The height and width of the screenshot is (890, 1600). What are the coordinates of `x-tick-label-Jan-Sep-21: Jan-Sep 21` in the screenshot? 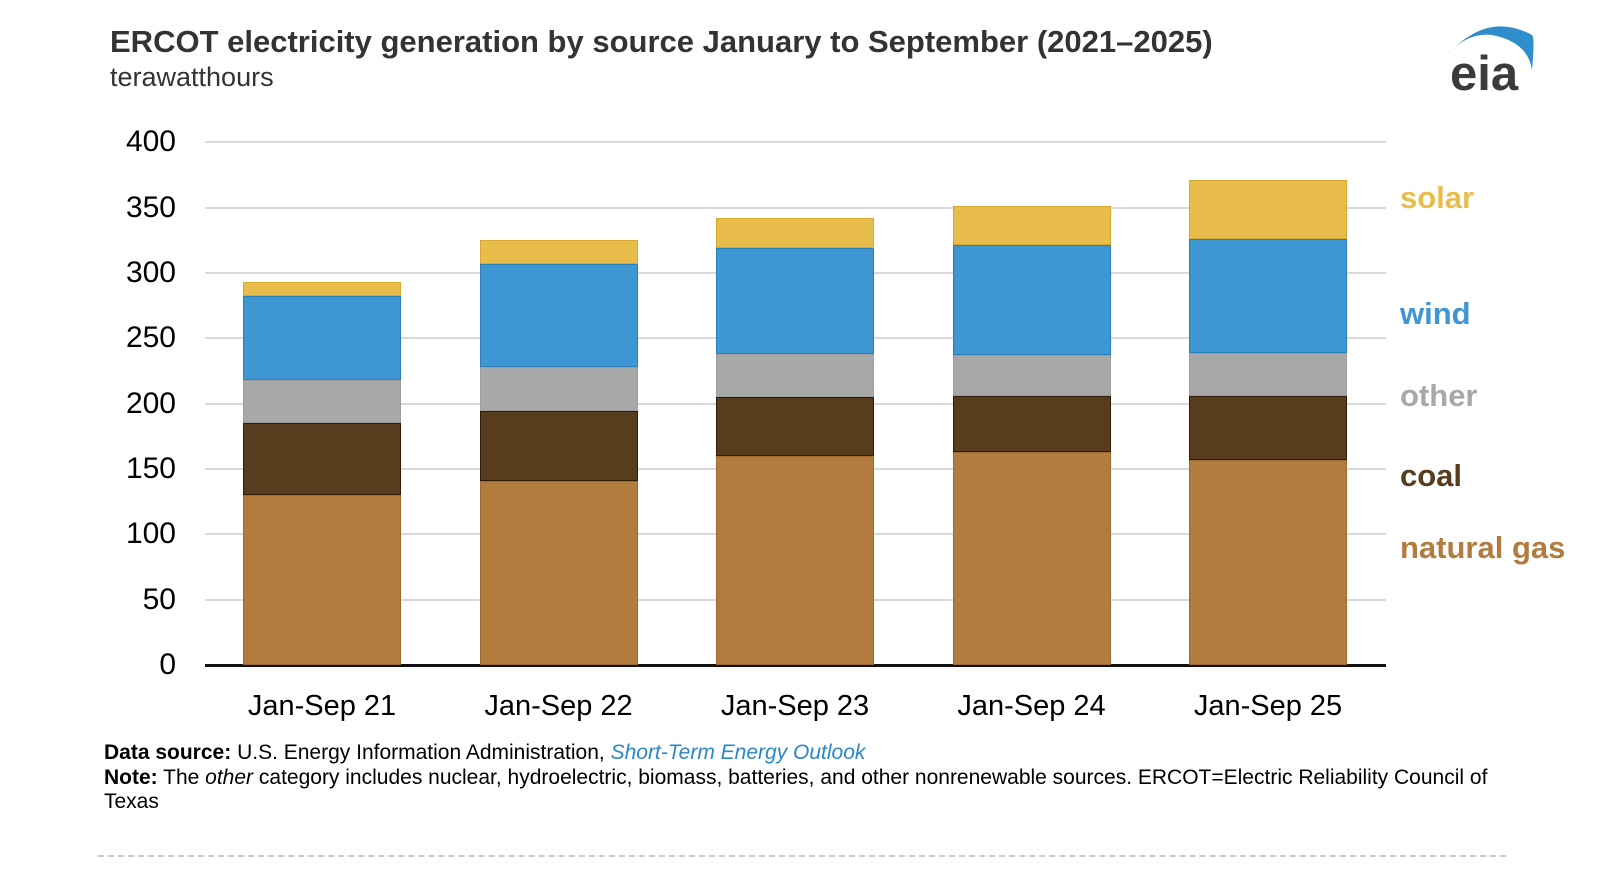 It's located at (322, 706).